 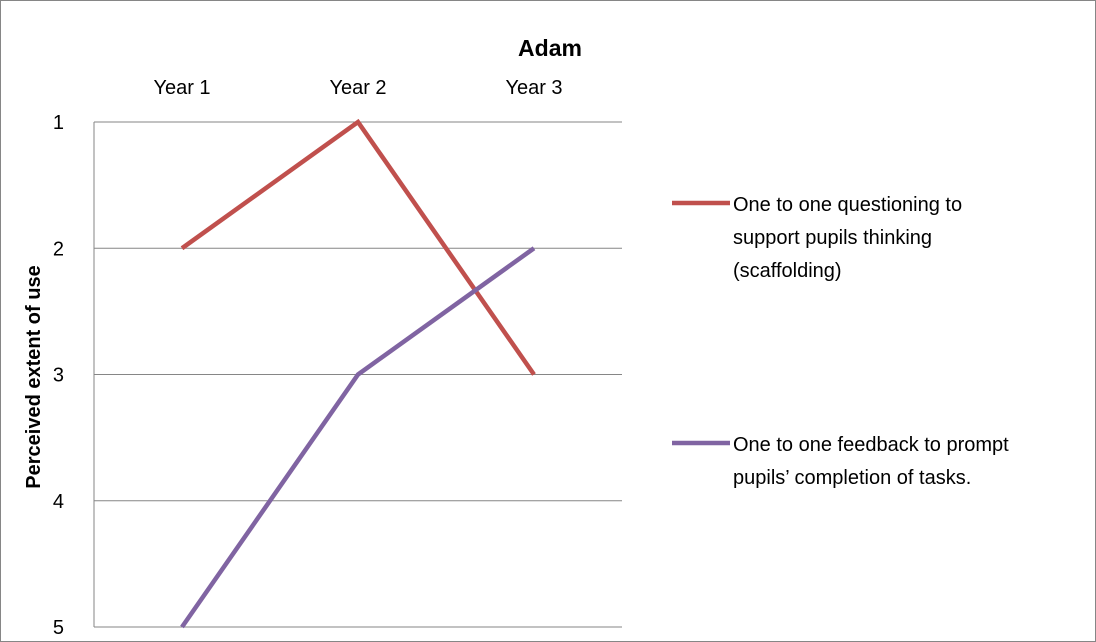 I want to click on legend-label-2-line-2: pupils’ completion of tasks., so click(x=852, y=478).